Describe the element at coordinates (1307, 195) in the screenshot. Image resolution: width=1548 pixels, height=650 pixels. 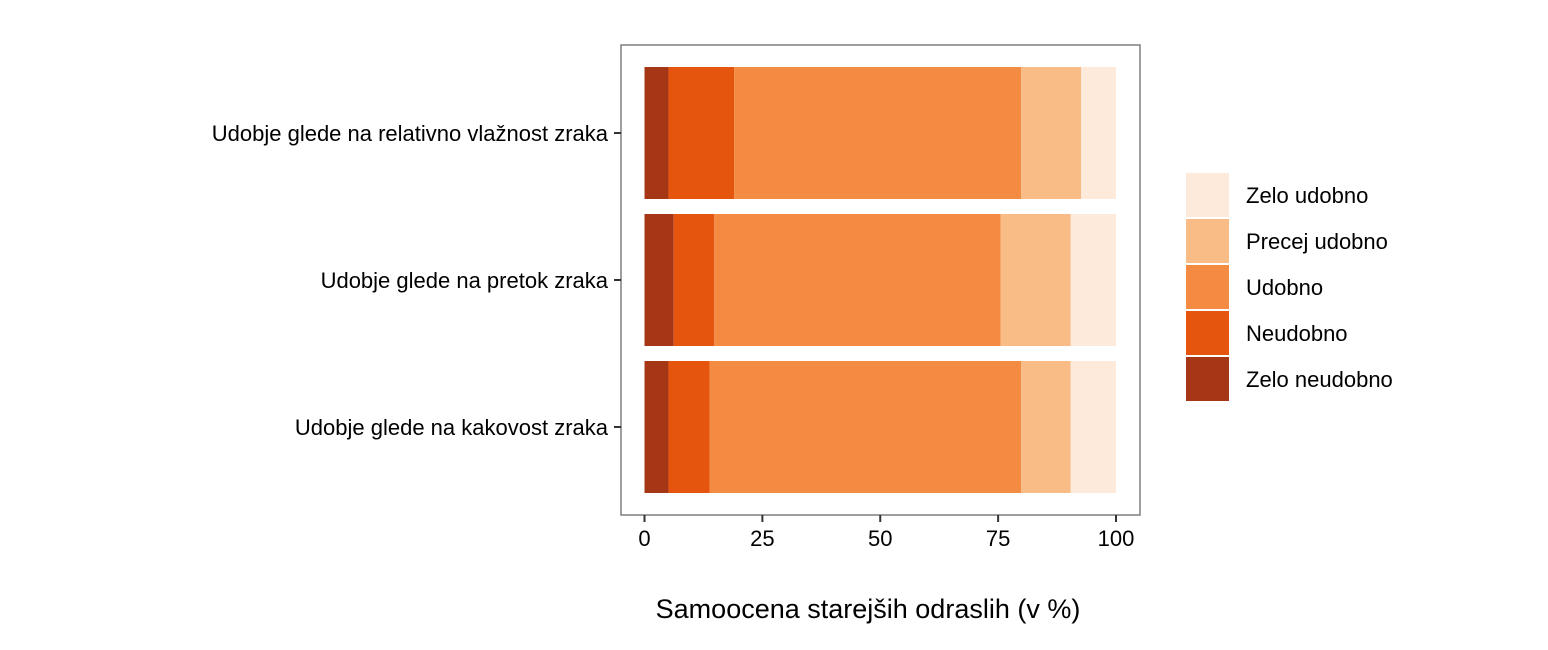
I see `legend-label: Zelo udobno` at that location.